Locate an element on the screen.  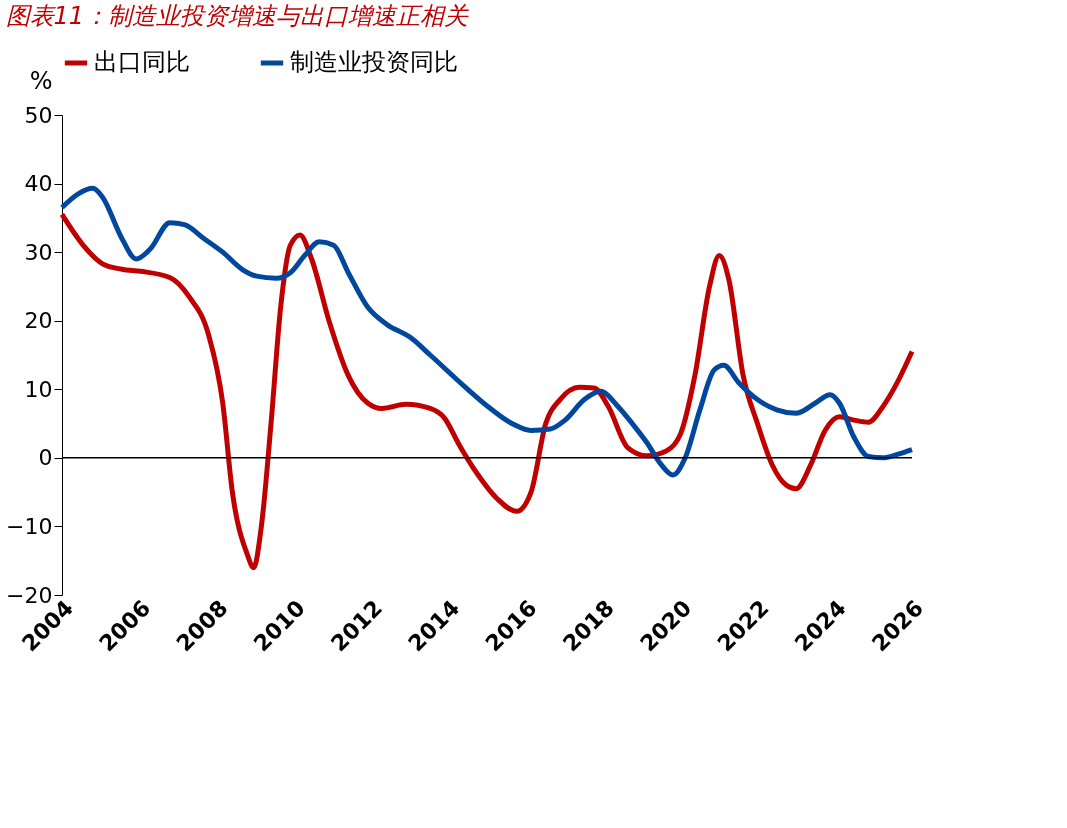
y-tick-label: 40 is located at coordinates (38, 184).